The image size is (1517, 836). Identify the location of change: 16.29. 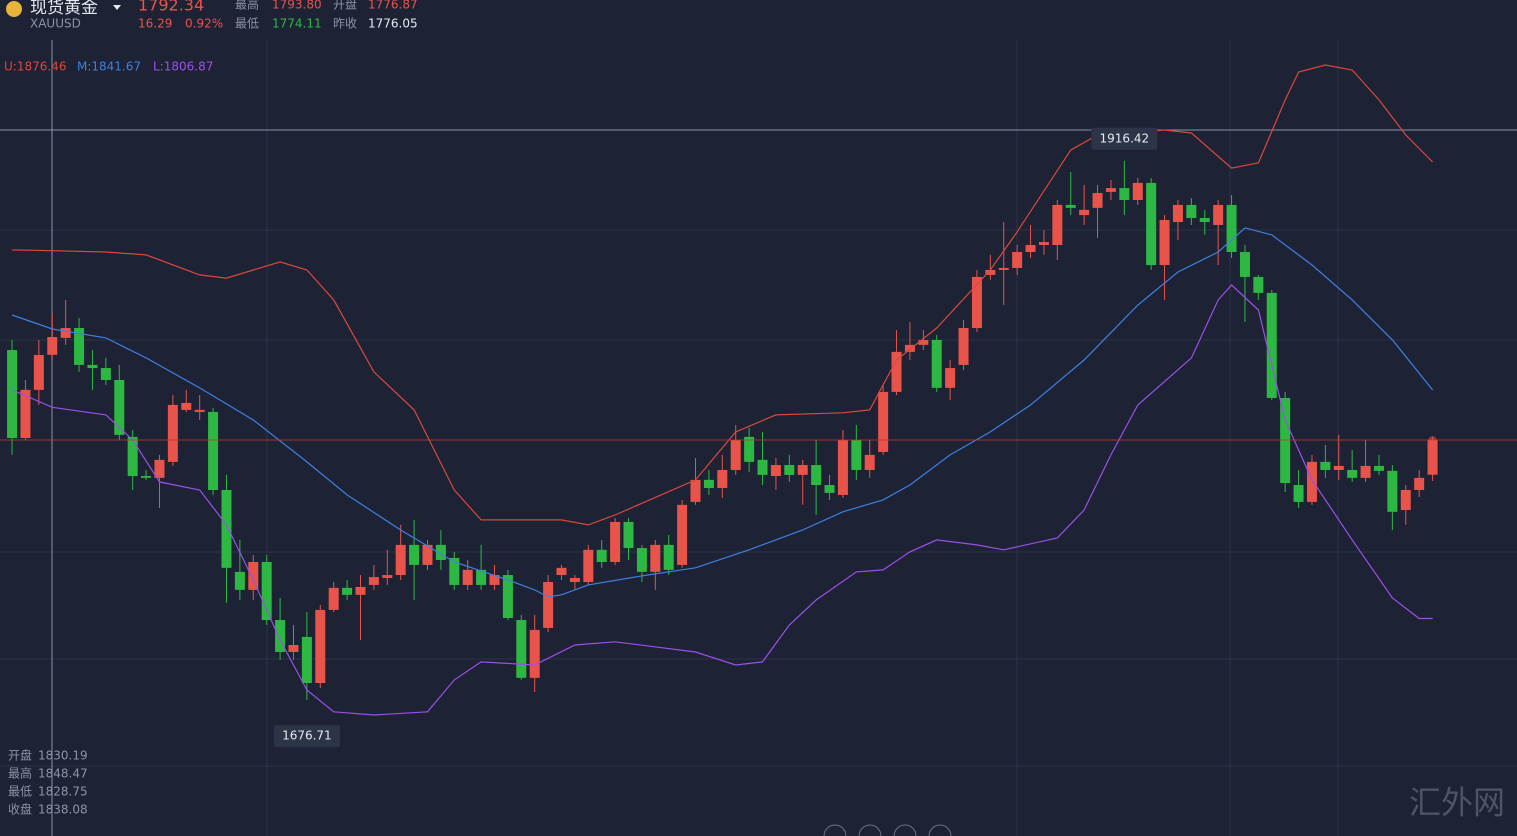
(155, 24).